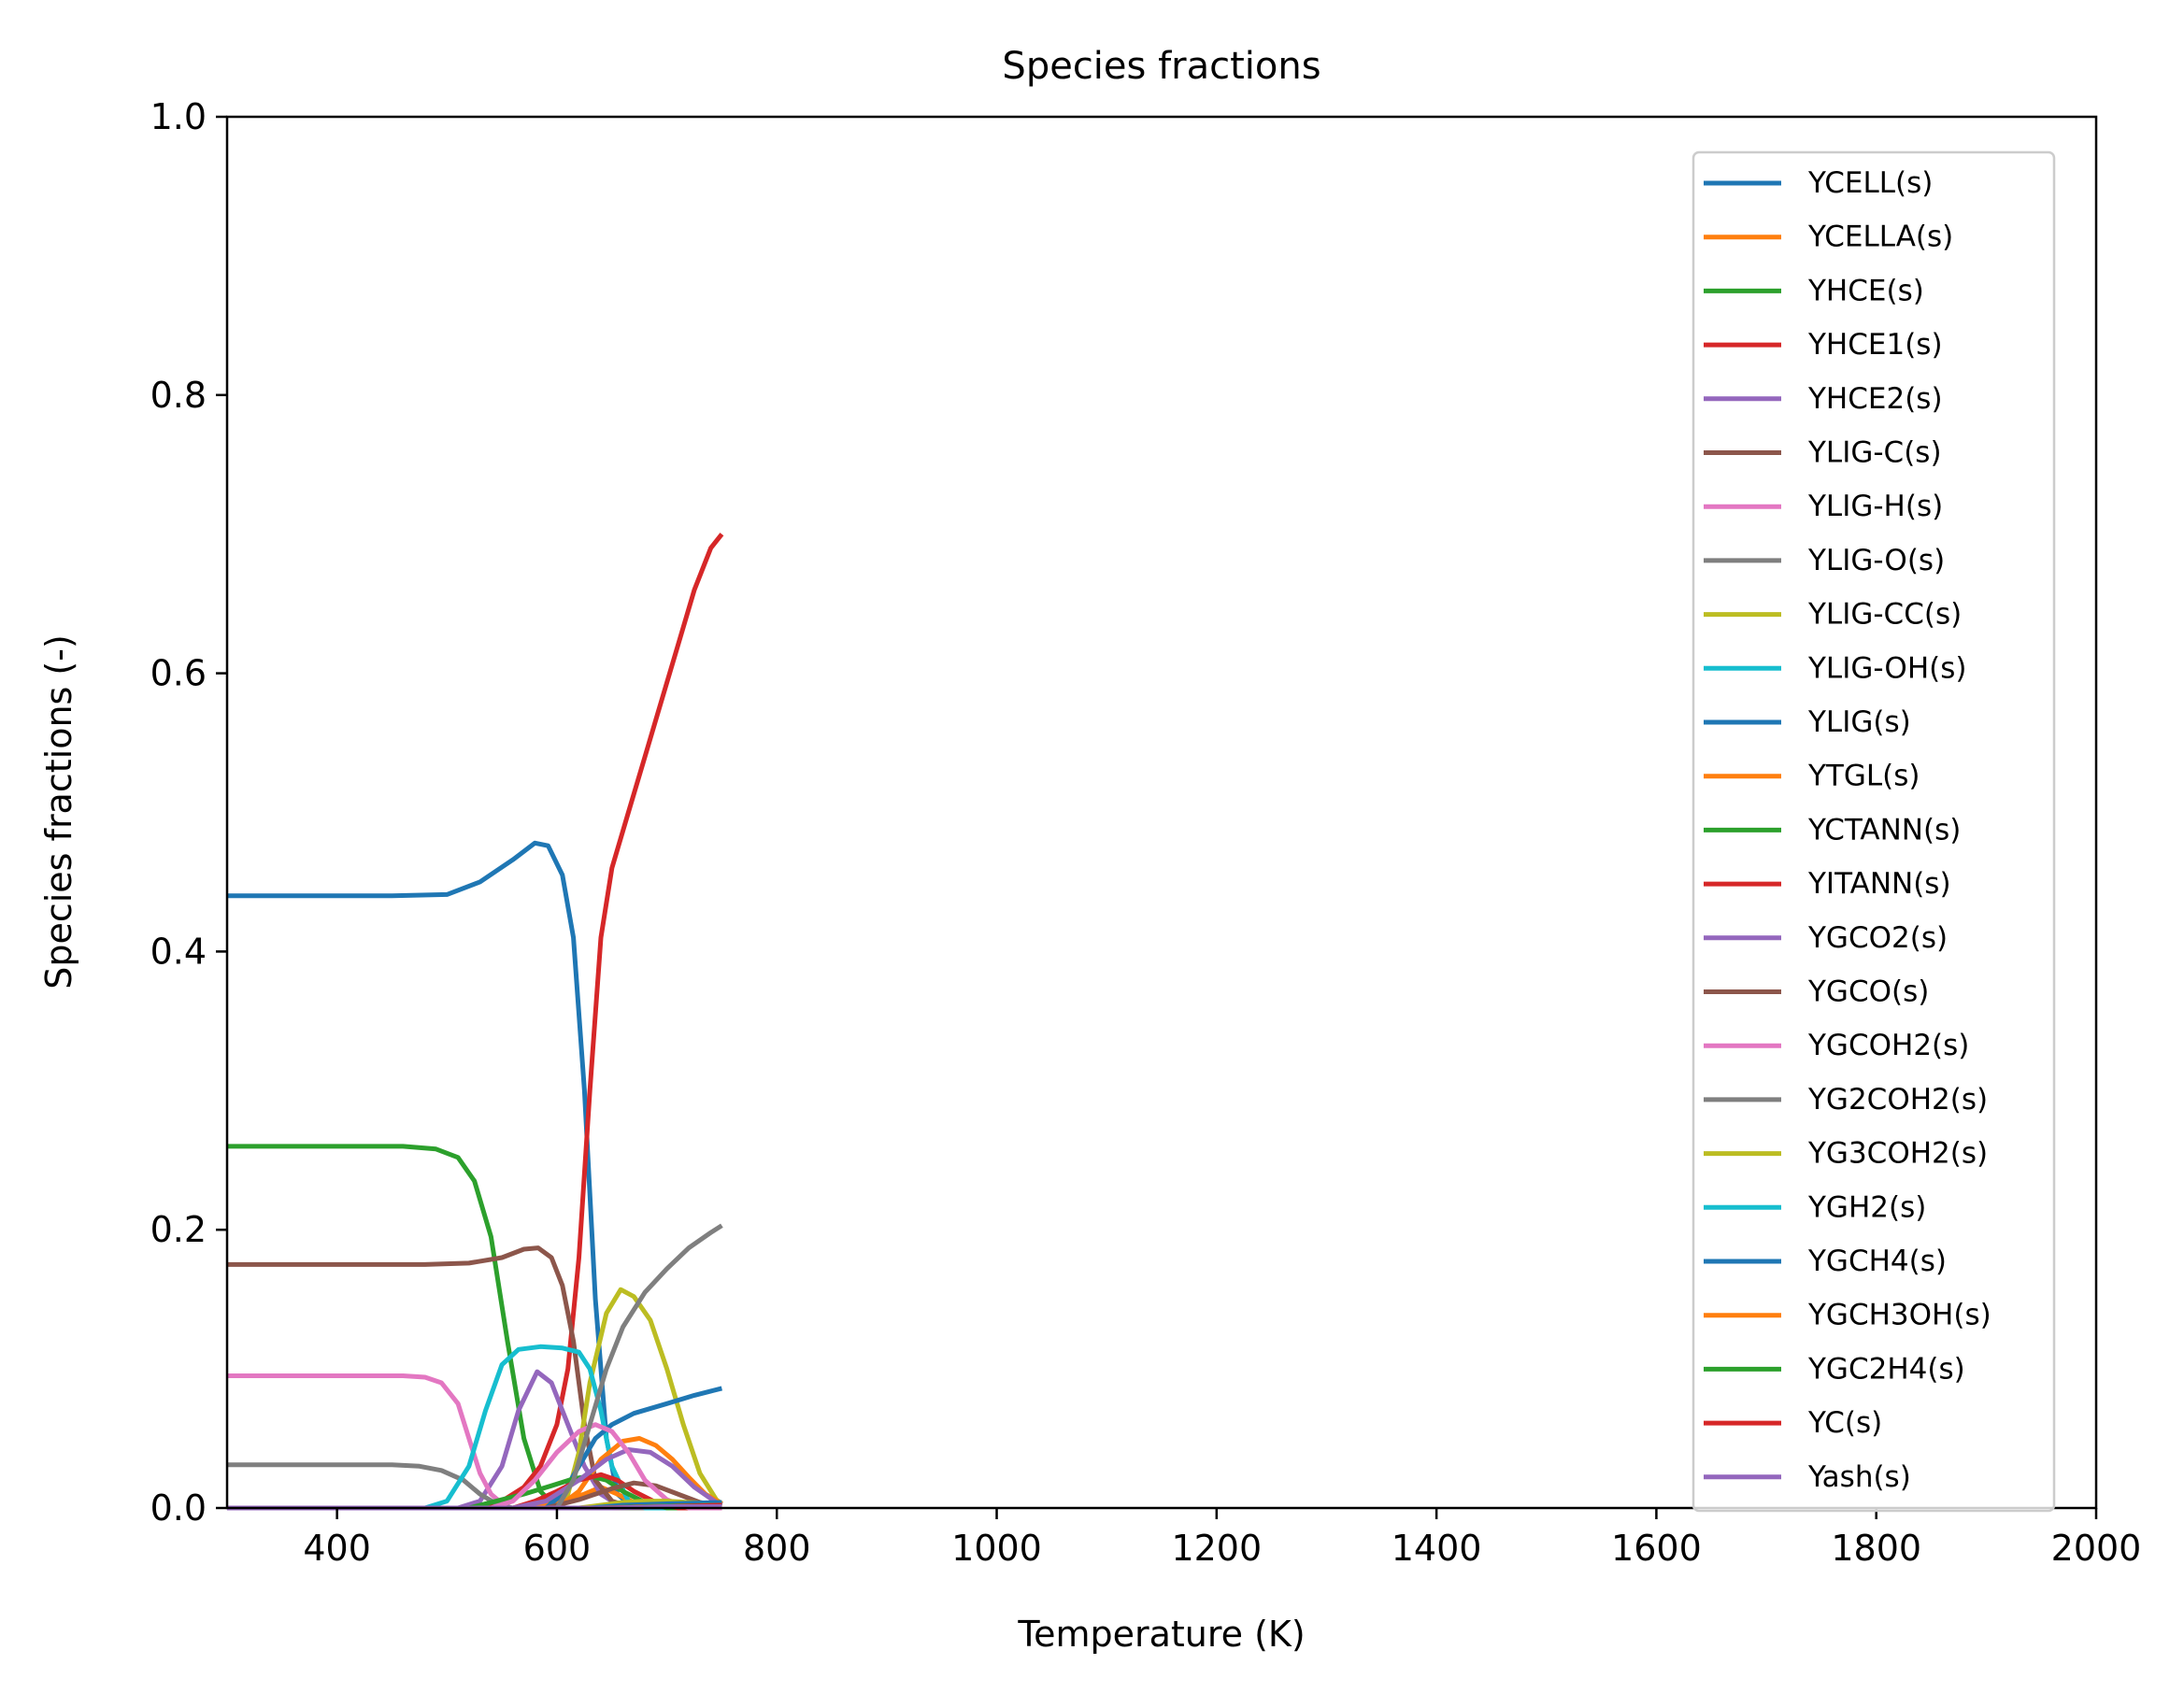  Describe the element at coordinates (1870, 183) in the screenshot. I see `legend-label: YCELL(s)` at that location.